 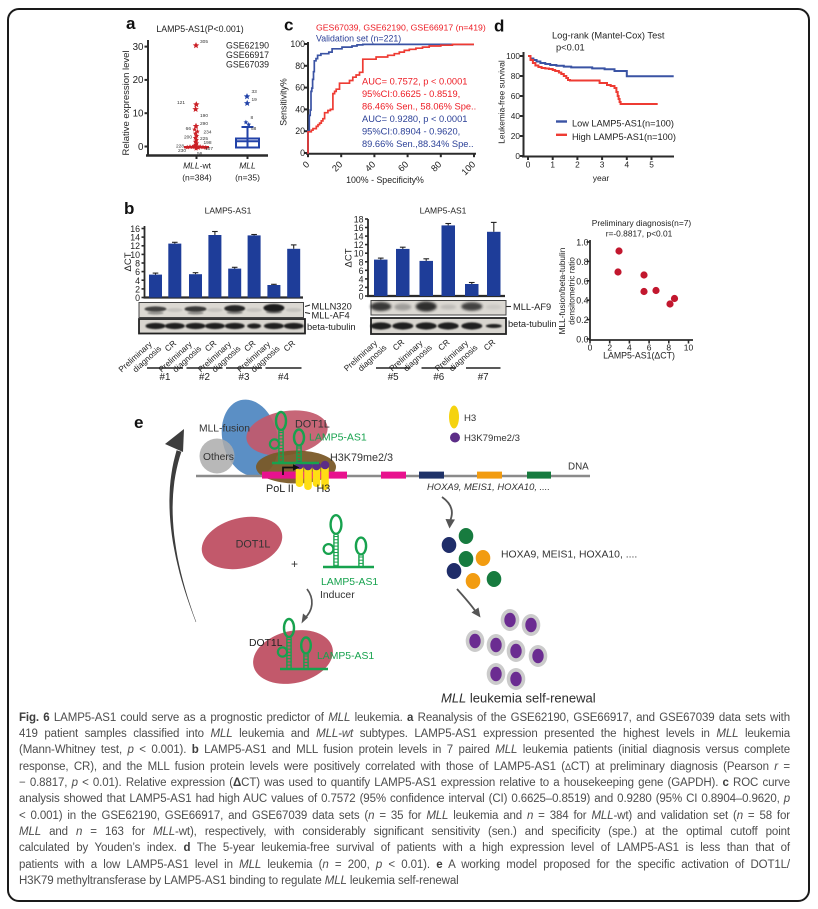 What do you see at coordinates (436, 166) in the screenshot?
I see `svg-text: 80` at bounding box center [436, 166].